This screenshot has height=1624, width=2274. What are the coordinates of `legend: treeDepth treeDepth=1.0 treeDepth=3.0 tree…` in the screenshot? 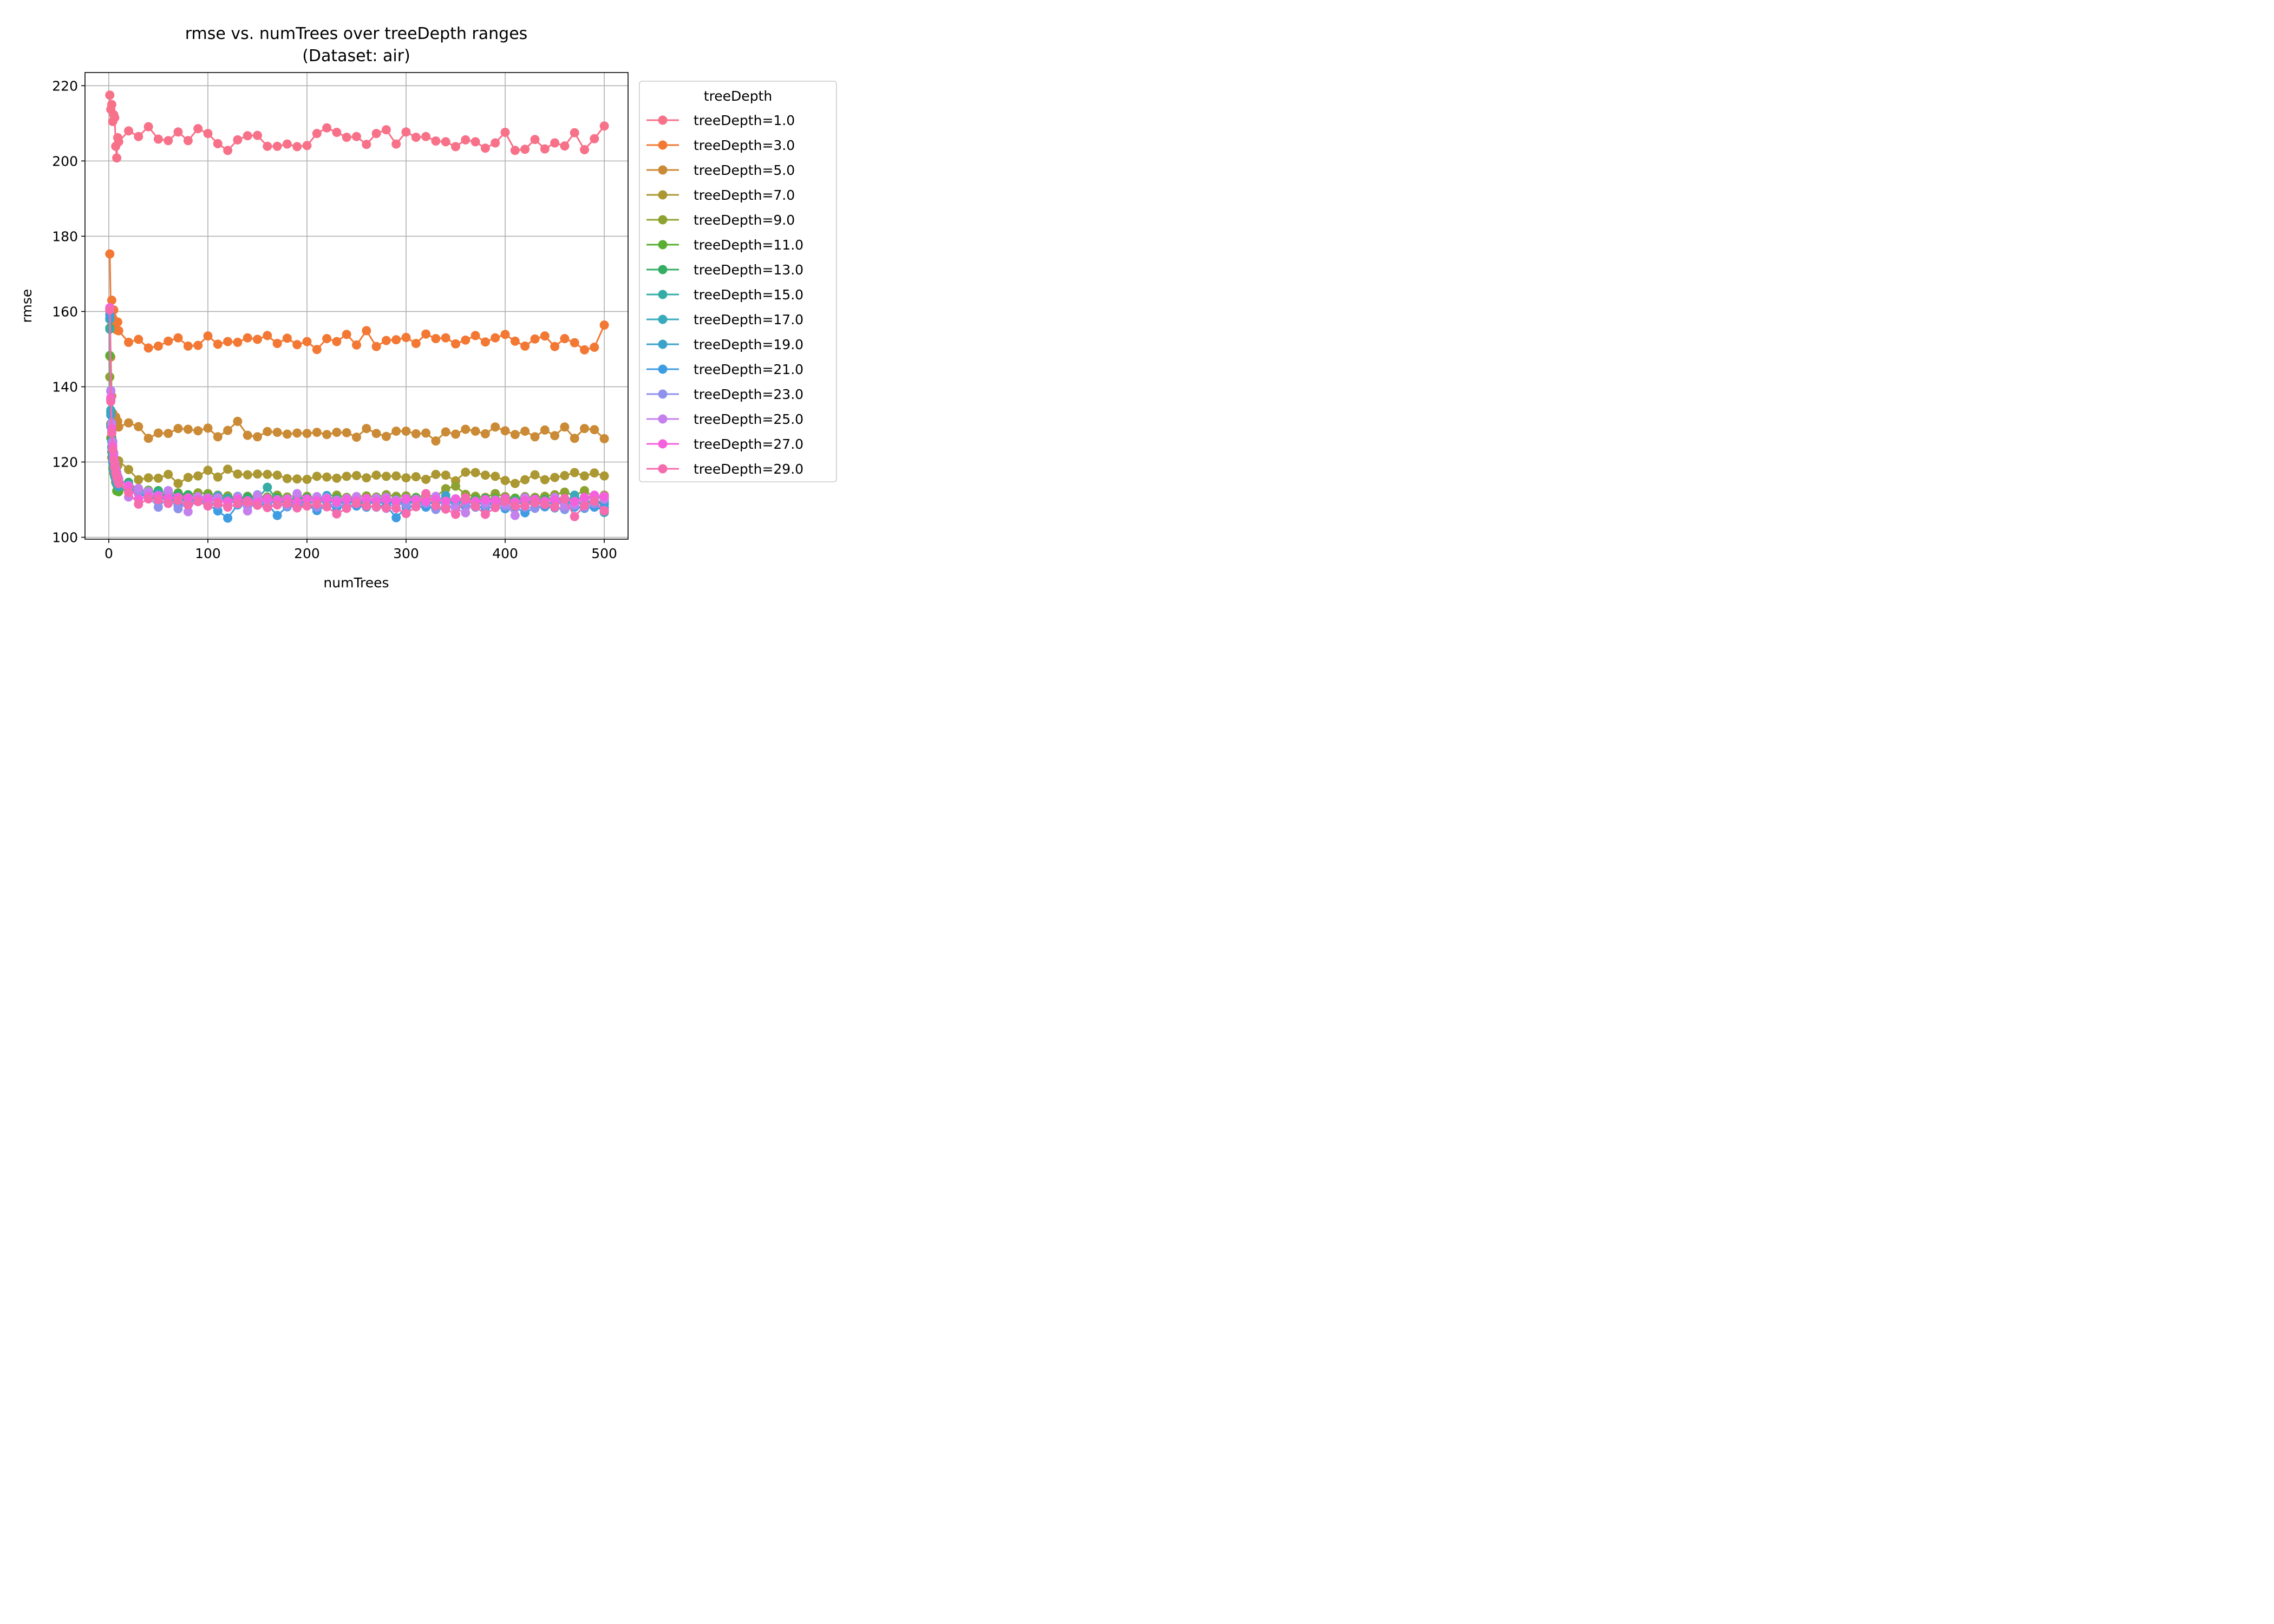 It's located at (738, 282).